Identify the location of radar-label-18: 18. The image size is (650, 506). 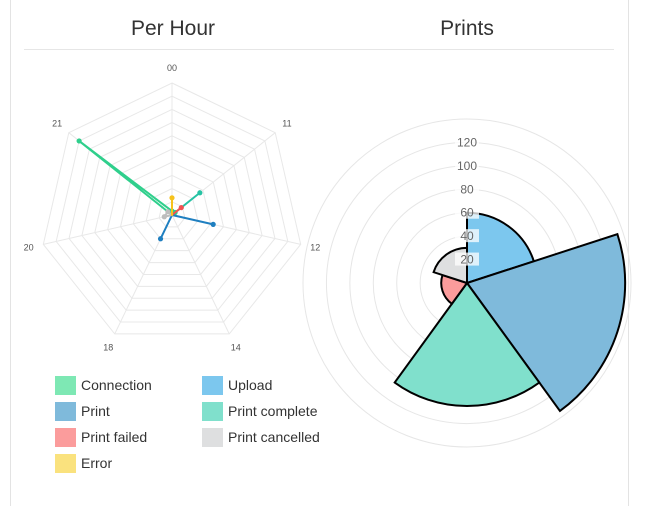
(108, 347).